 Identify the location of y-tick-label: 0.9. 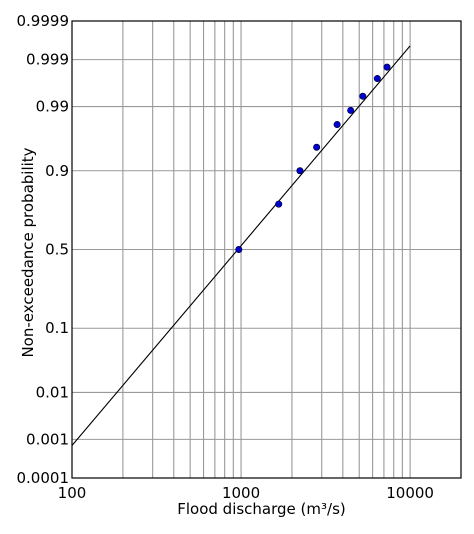
(57, 171).